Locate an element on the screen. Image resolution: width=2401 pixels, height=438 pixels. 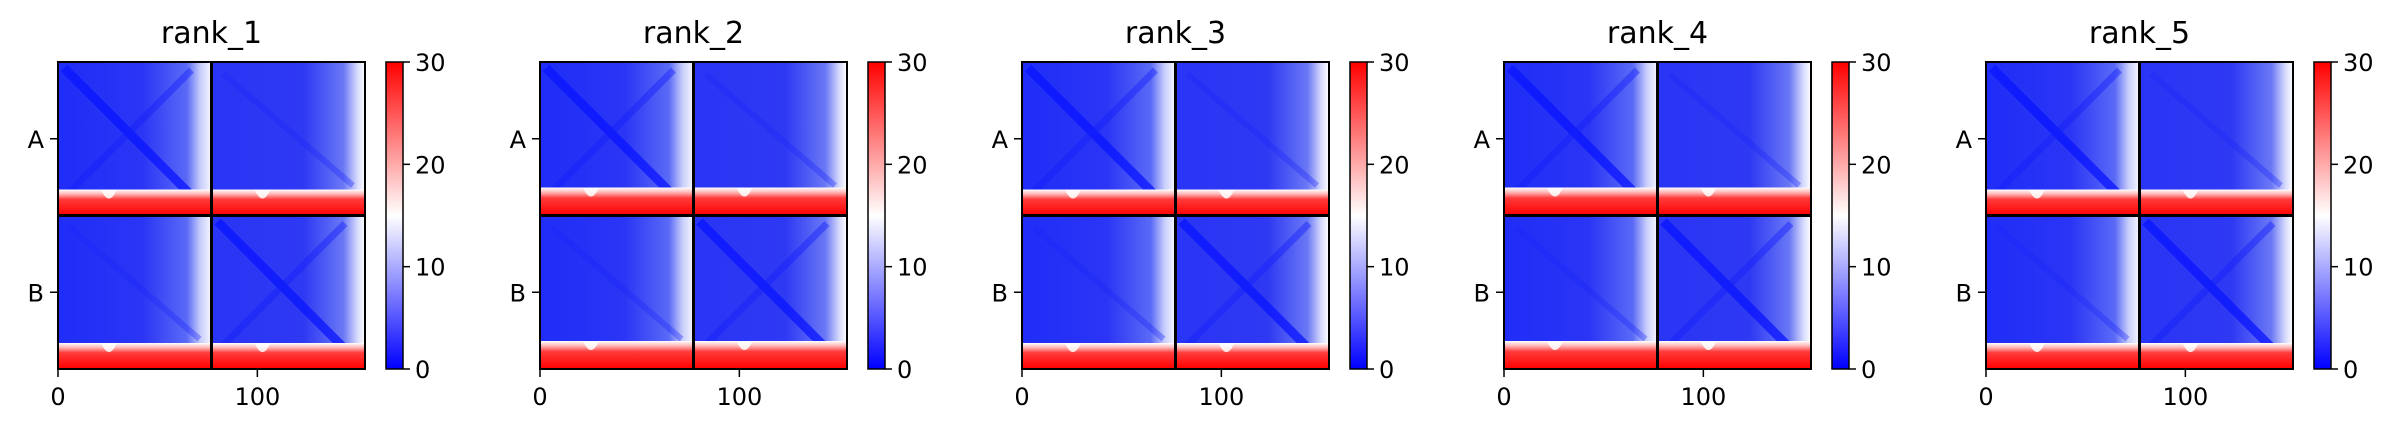
panel-title: rank_2 is located at coordinates (693, 33).